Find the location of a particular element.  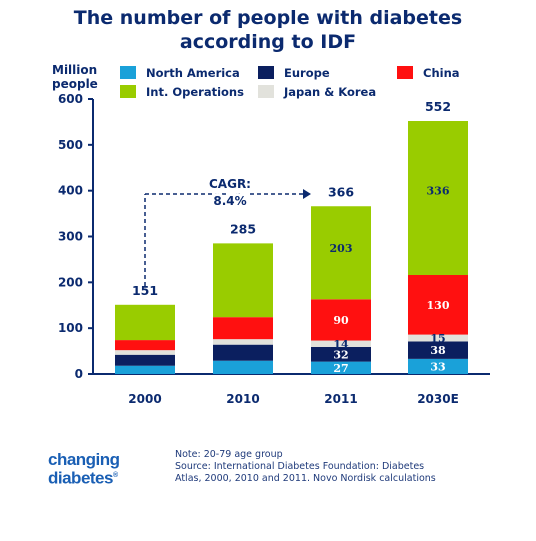

legend-label-europe: Europe is located at coordinates (307, 73).